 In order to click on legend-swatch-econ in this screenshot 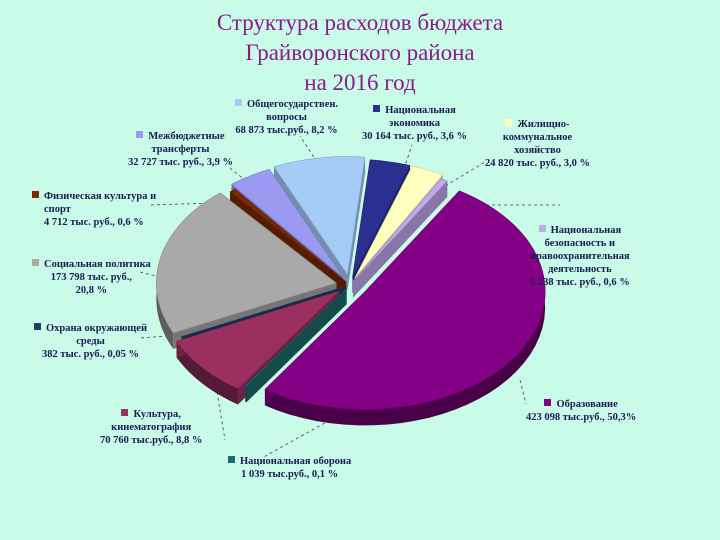, I will do `click(377, 108)`.